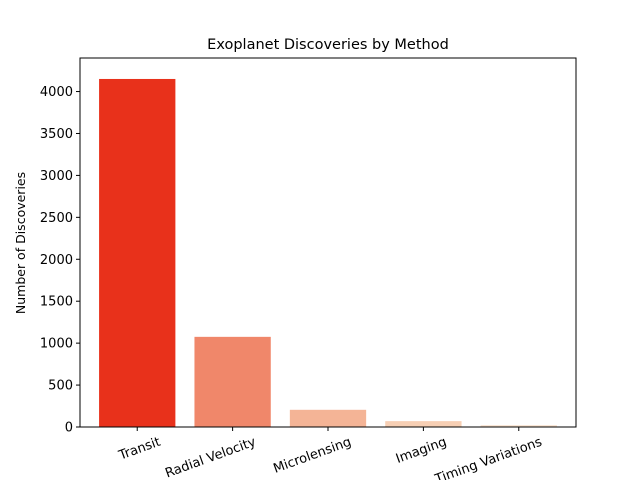  What do you see at coordinates (56, 134) in the screenshot?
I see `y-tick-label: 3500` at bounding box center [56, 134].